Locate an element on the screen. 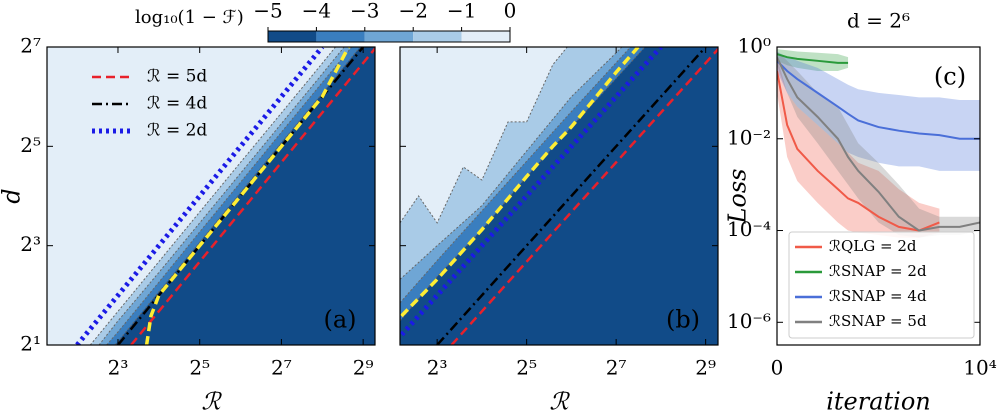  legend-label: ℛSNAP = 2d is located at coordinates (878, 271).